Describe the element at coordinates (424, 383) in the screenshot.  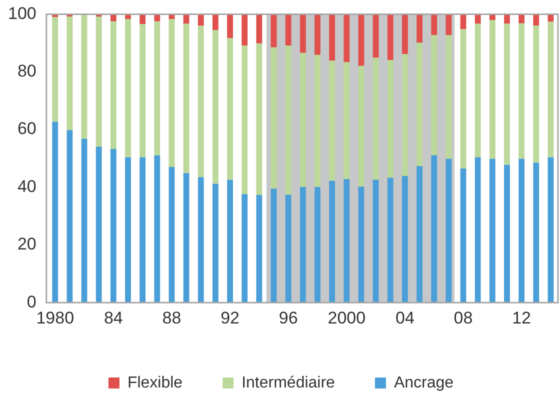
I see `legend-label: Ancrage` at that location.